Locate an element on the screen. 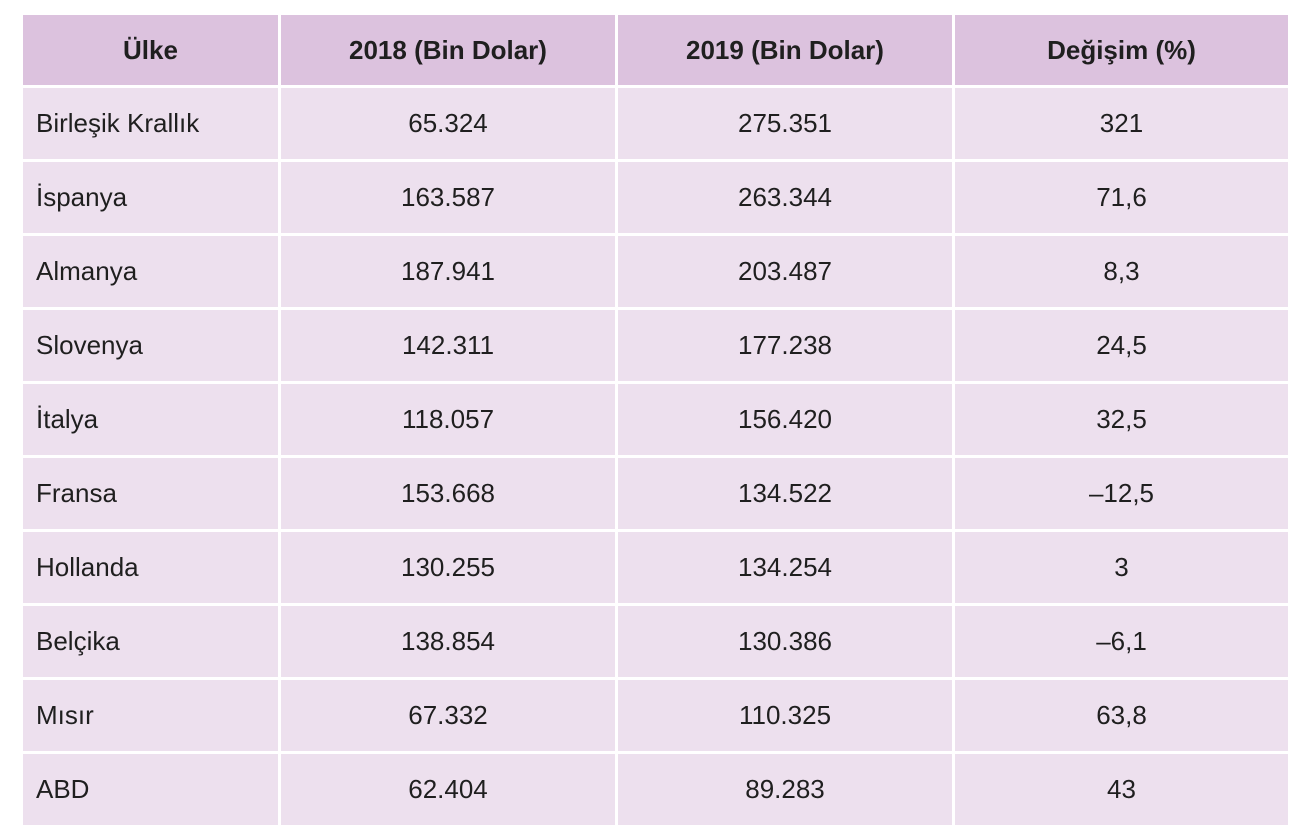 The image size is (1303, 832). table-row: Almanya 187.941 203.487 8,3 is located at coordinates (655, 271).